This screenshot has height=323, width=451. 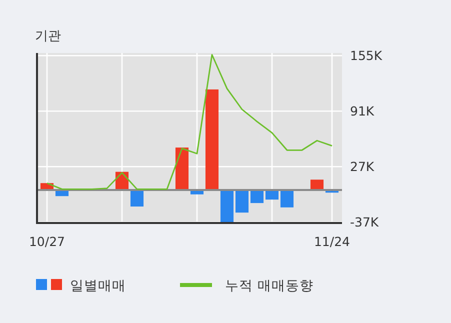 I want to click on y-tick-label: -37K, so click(x=365, y=222).